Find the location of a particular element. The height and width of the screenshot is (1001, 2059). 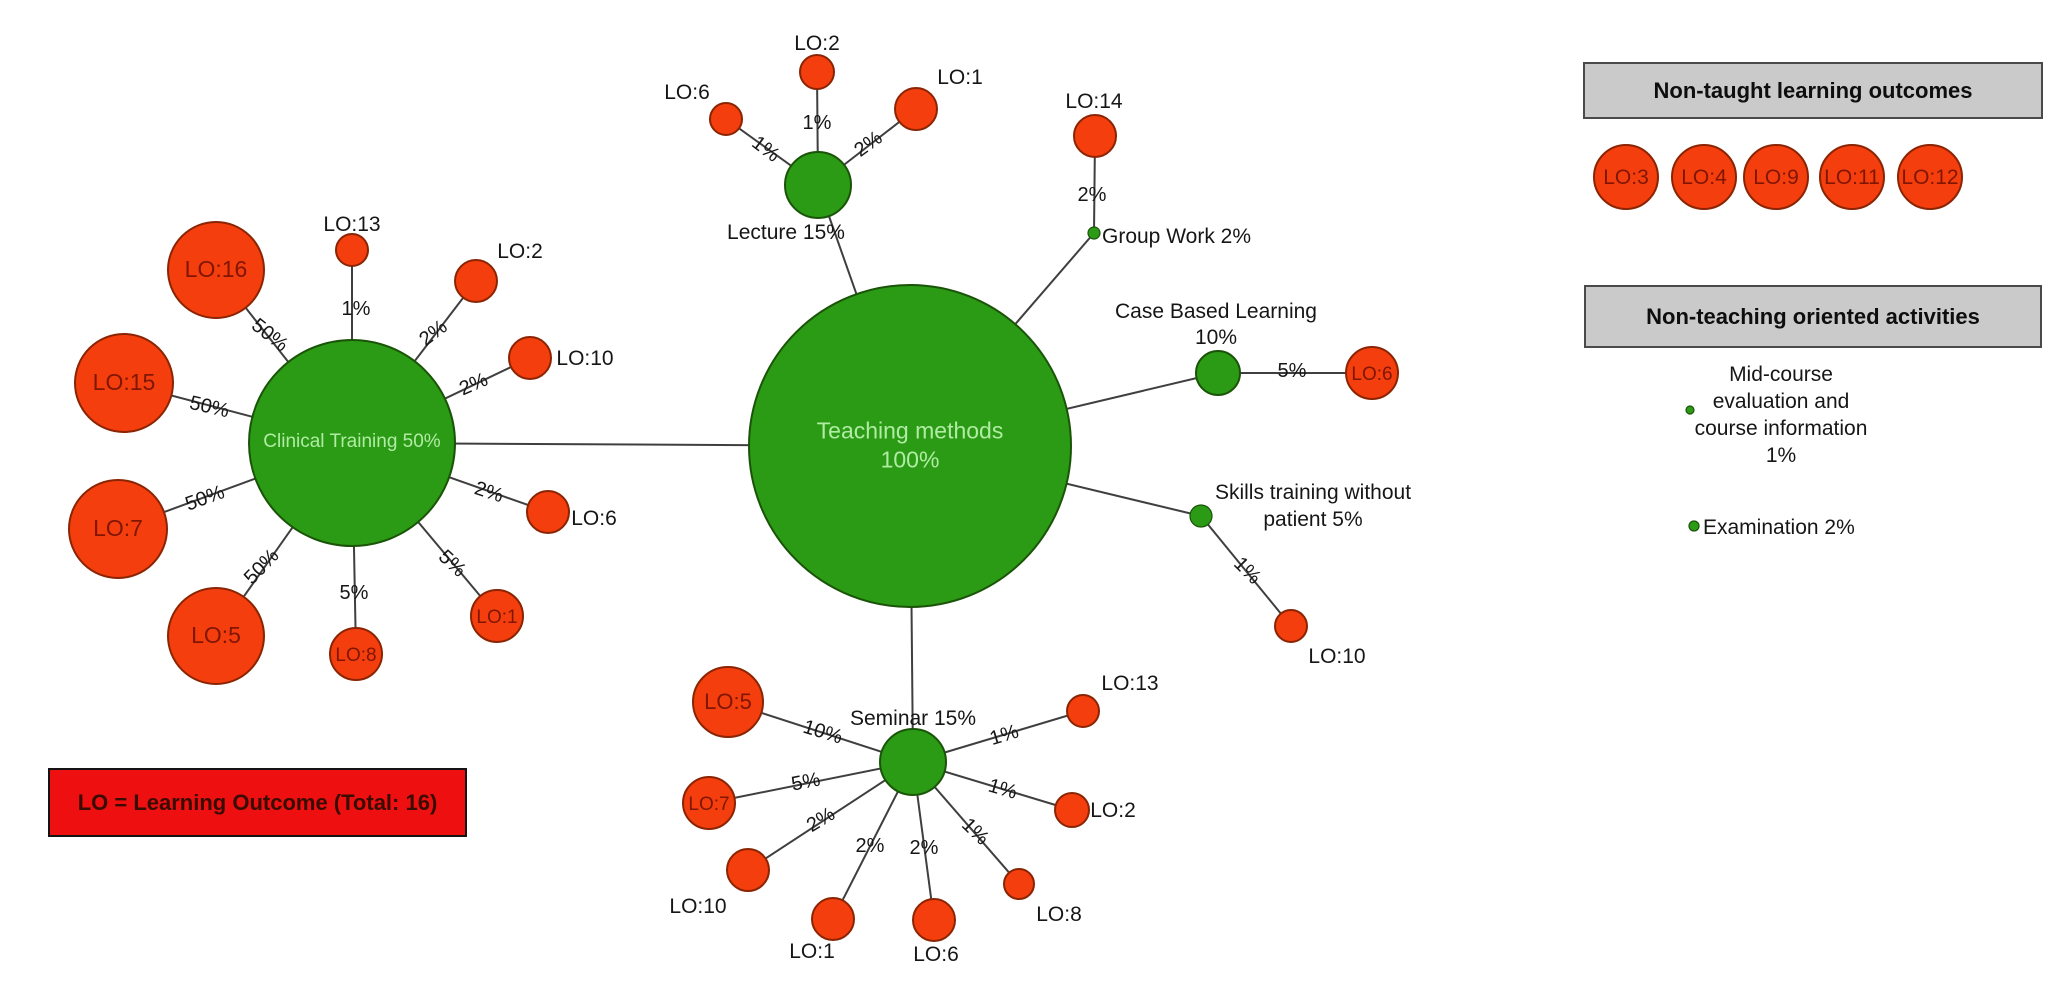

node-label-group-work: Group Work 2% is located at coordinates (1176, 236).